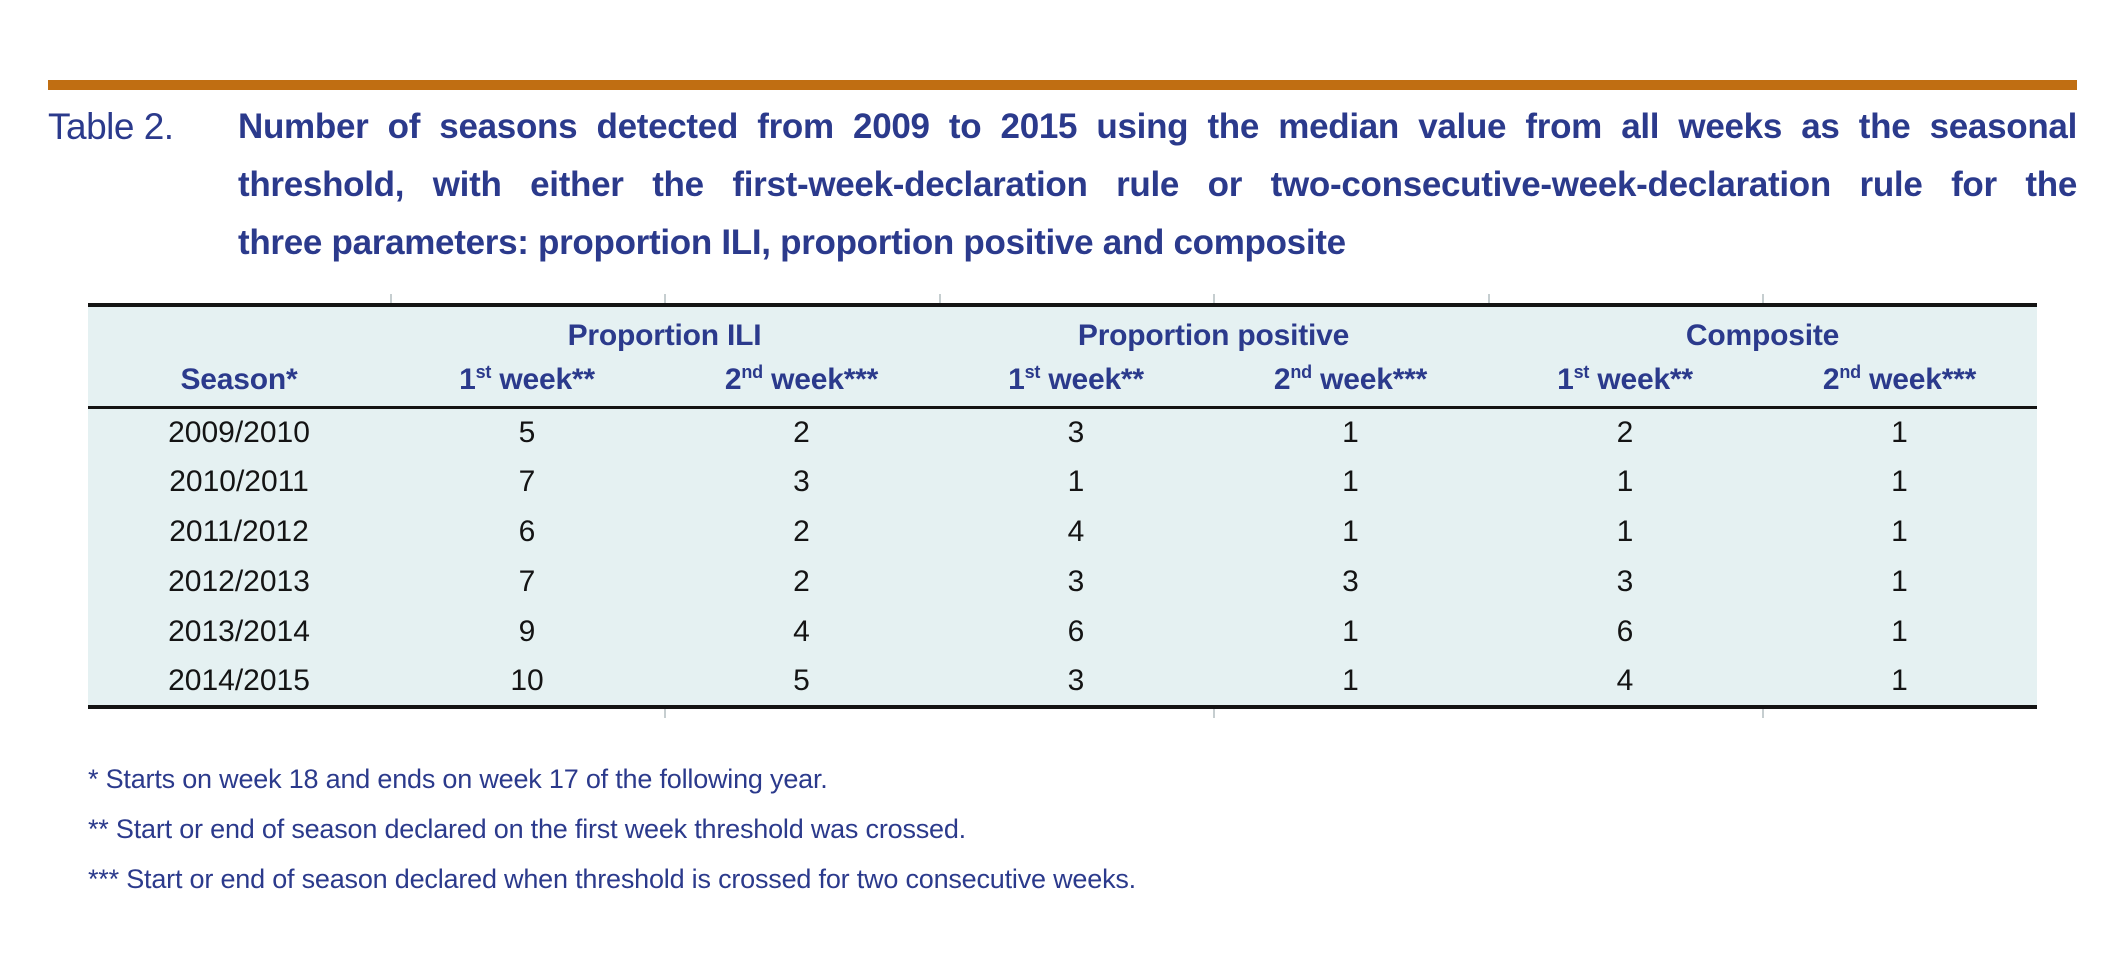 The width and height of the screenshot is (2112, 976). I want to click on season-cell: 2010/2011, so click(239, 481).